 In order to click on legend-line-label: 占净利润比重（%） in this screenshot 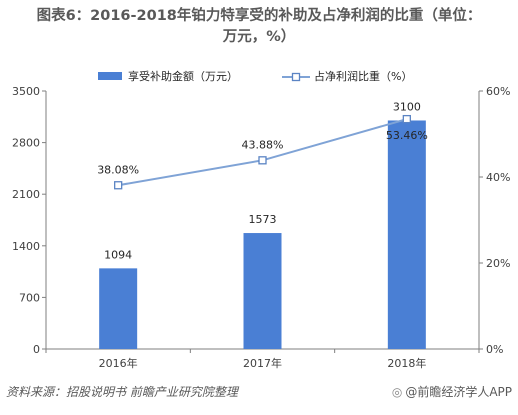, I will do `click(363, 76)`.